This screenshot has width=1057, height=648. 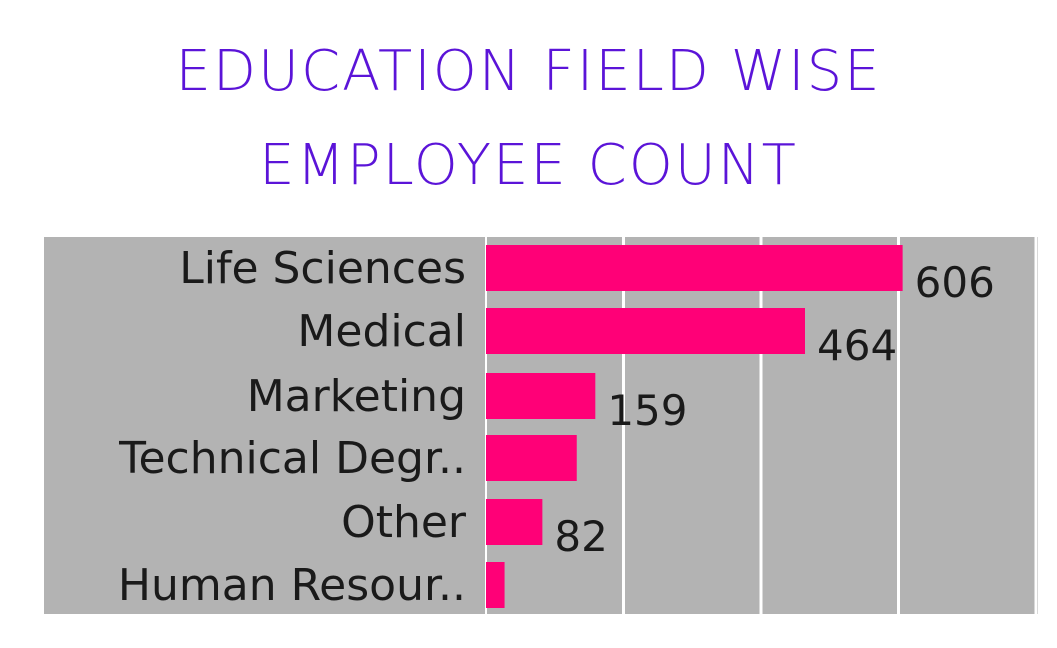 What do you see at coordinates (356, 396) in the screenshot?
I see `category-label: Marketing` at bounding box center [356, 396].